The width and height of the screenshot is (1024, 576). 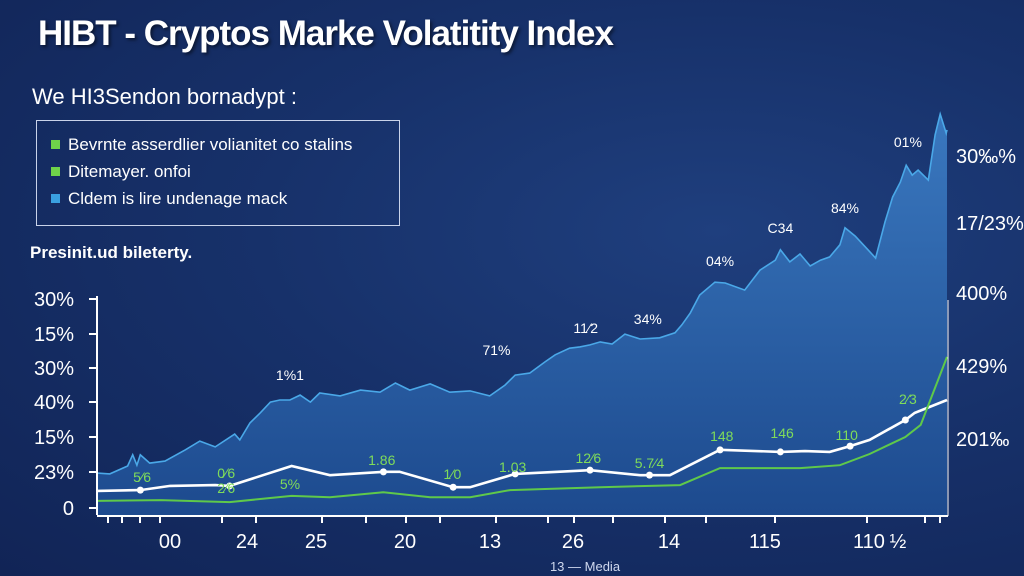 What do you see at coordinates (588, 458) in the screenshot?
I see `data-label: 12⁄6` at bounding box center [588, 458].